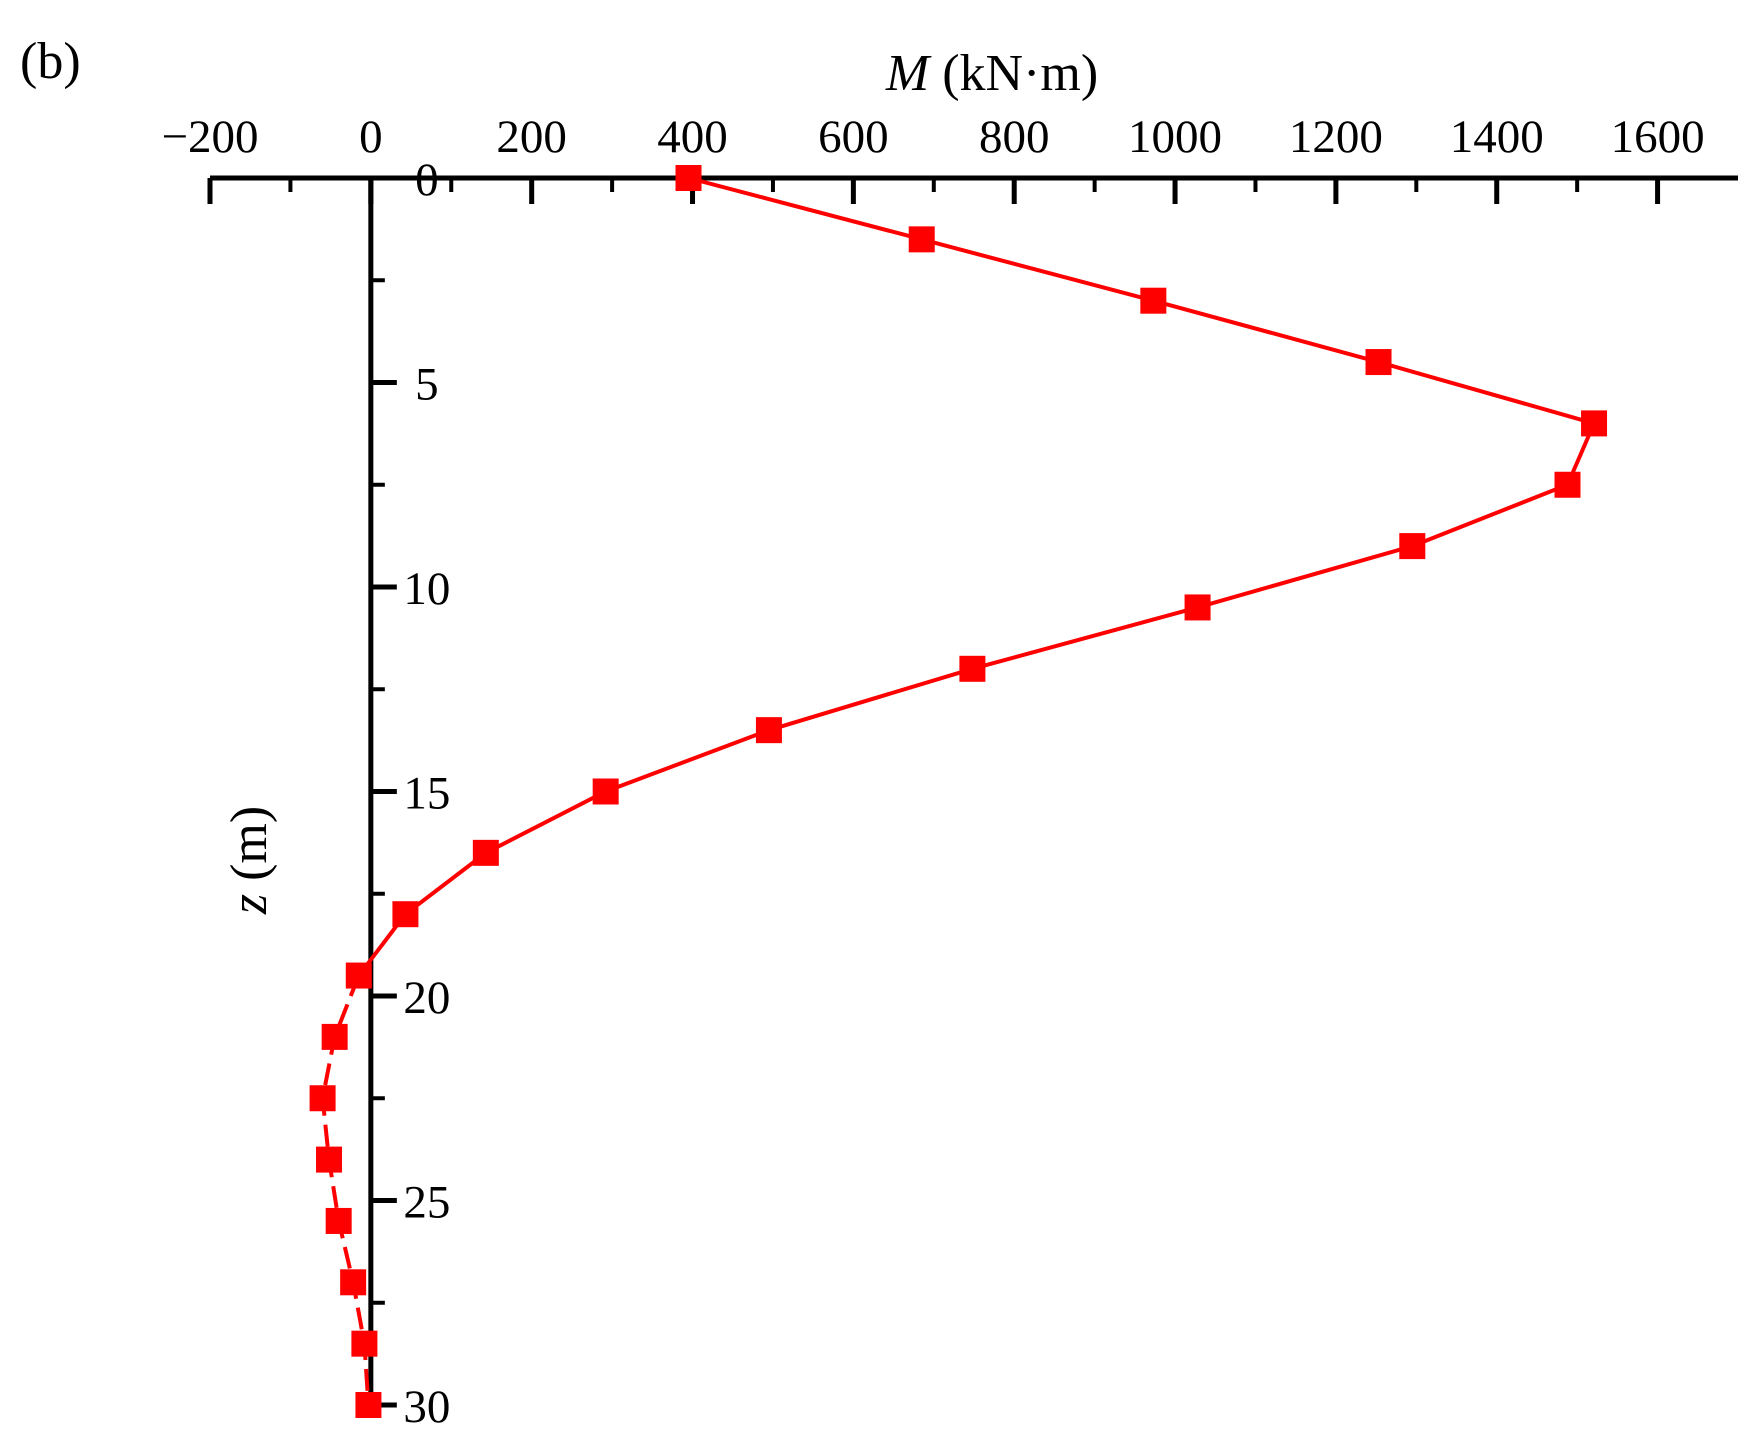 This screenshot has width=1762, height=1444. What do you see at coordinates (1658, 137) in the screenshot?
I see `x-tick-label: 1600` at bounding box center [1658, 137].